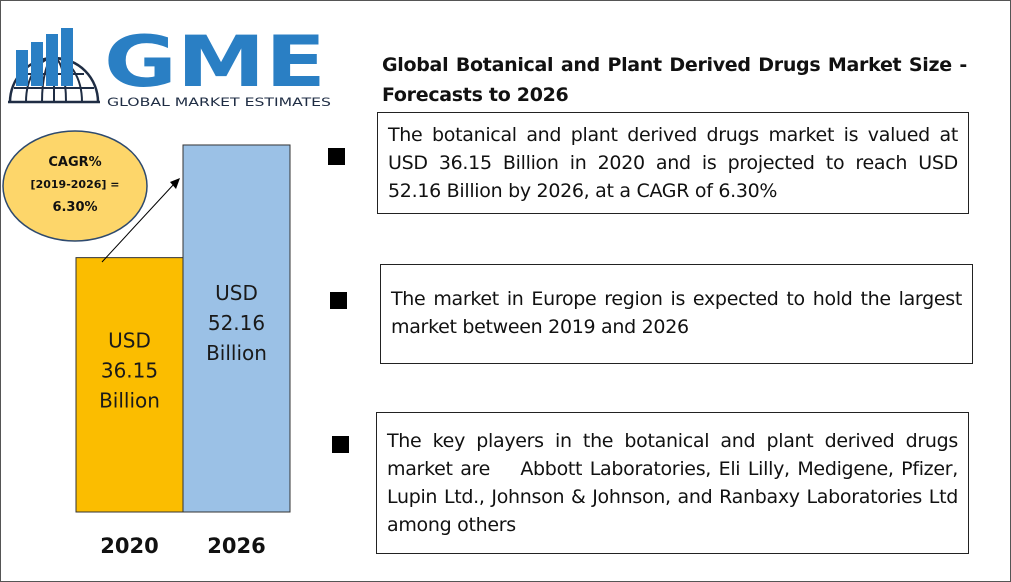 The image size is (1011, 582). What do you see at coordinates (129, 385) in the screenshot?
I see `bar-2020` at bounding box center [129, 385].